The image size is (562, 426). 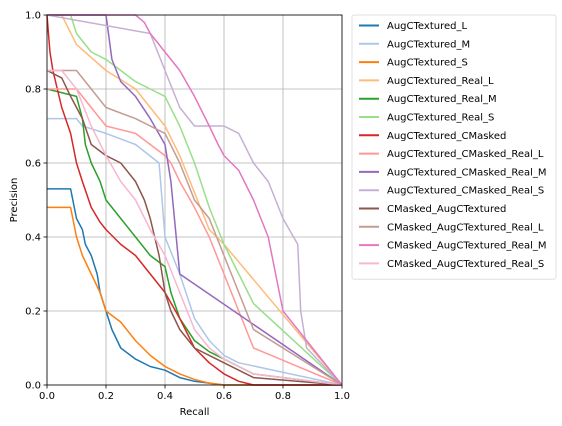 What do you see at coordinates (465, 154) in the screenshot?
I see `legend-label: AugCTextured_CMasked_Real_L` at bounding box center [465, 154].